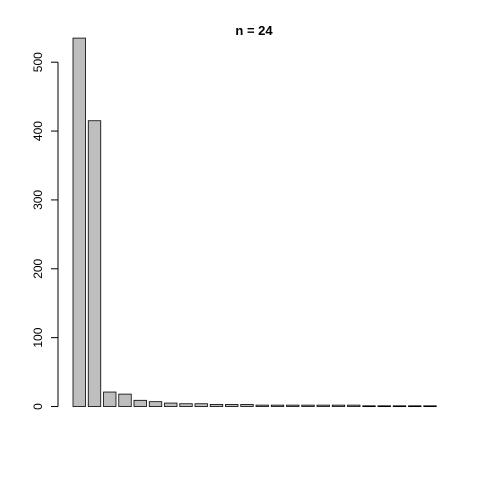  I want to click on y-tick-label: 300, so click(38, 200).